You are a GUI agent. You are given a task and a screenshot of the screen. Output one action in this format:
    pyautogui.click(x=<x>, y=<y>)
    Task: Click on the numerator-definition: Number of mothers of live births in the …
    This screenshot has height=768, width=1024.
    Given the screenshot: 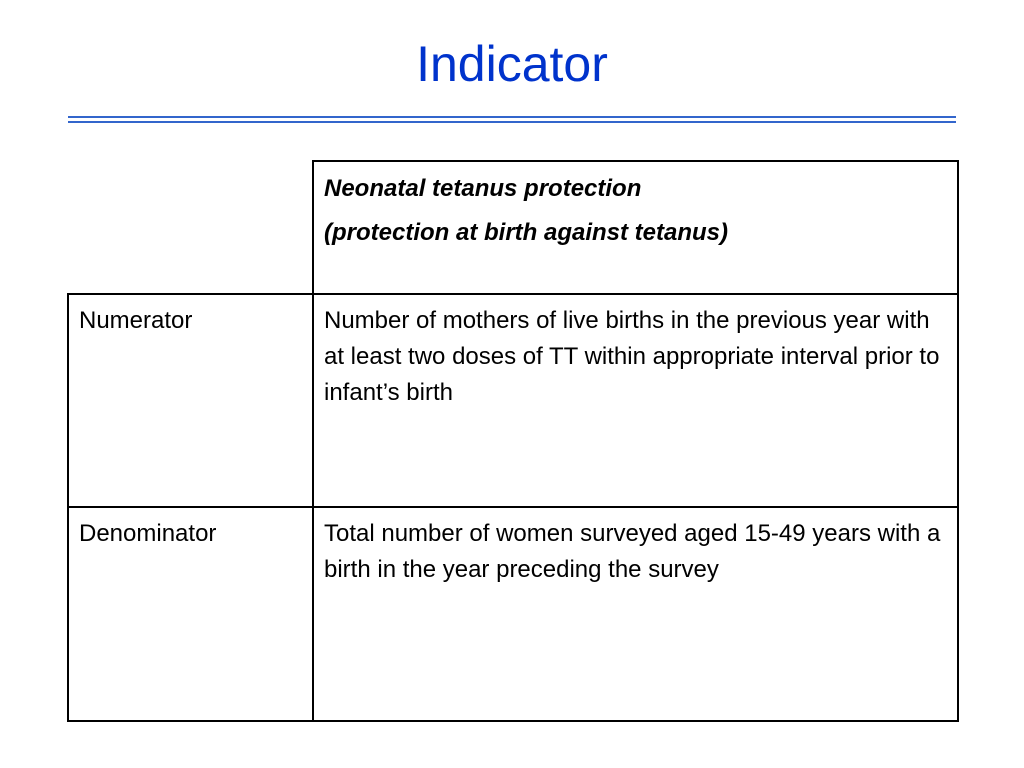 What is the action you would take?
    pyautogui.click(x=632, y=356)
    